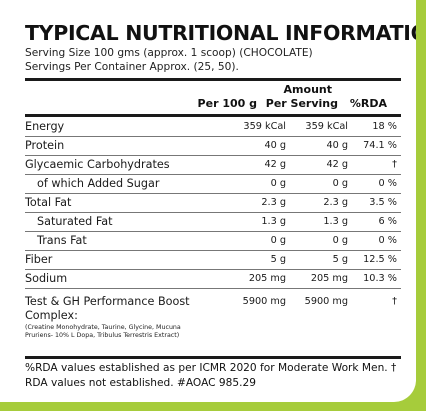 The height and width of the screenshot is (411, 426). I want to click on header-divider, so click(213, 115).